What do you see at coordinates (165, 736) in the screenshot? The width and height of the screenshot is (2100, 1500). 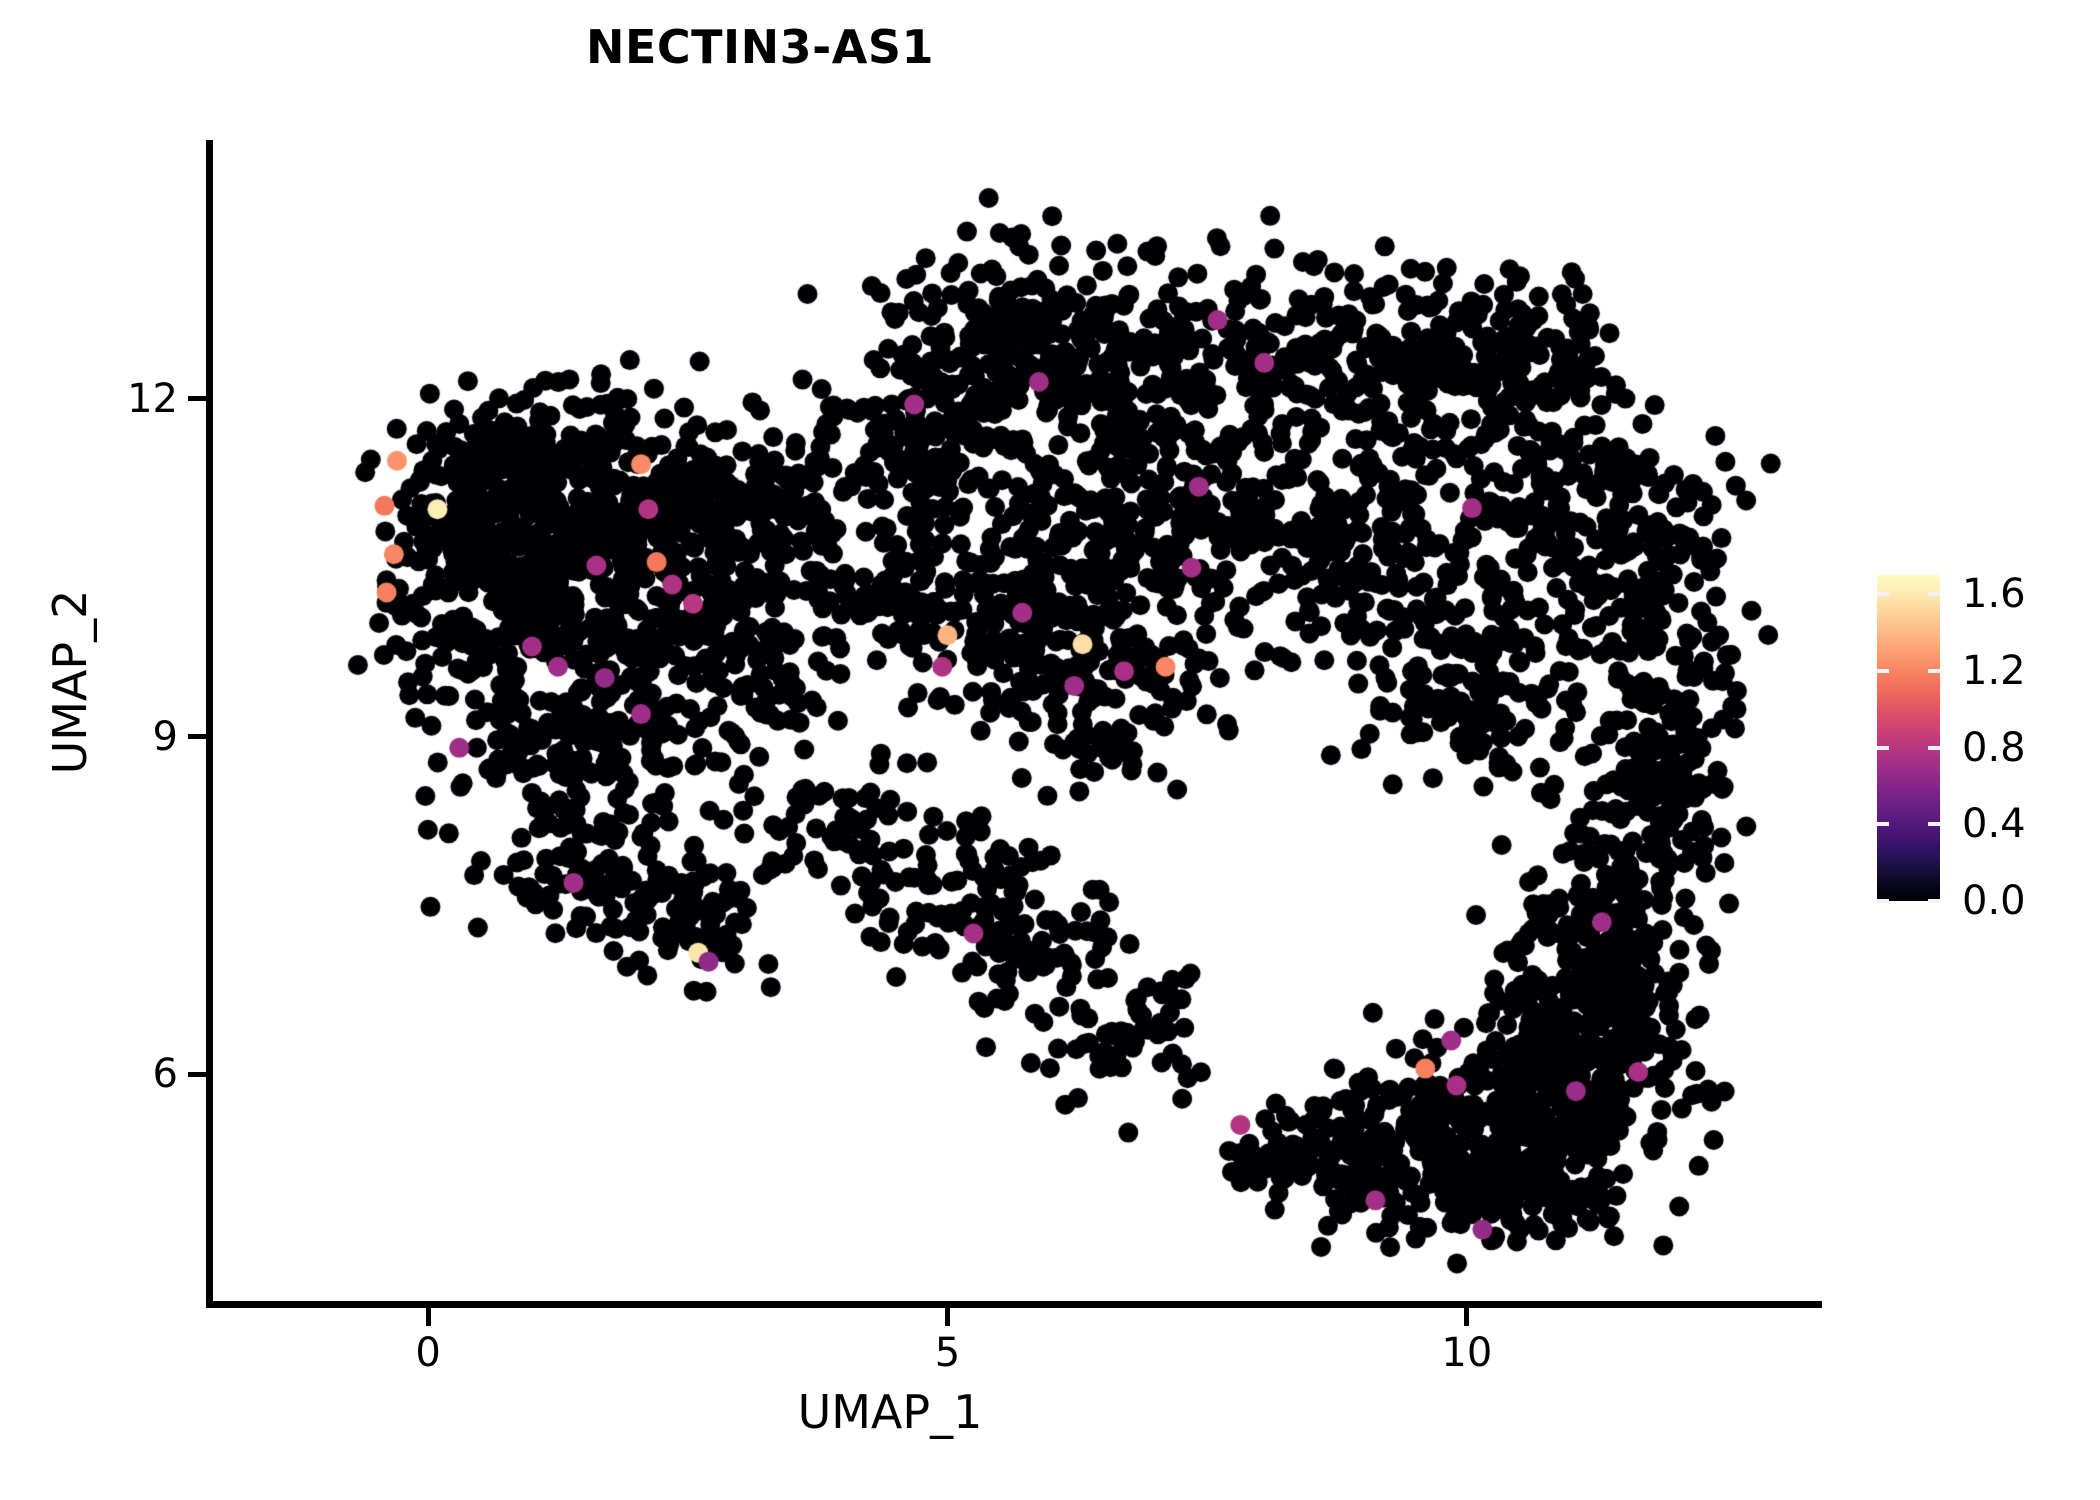 I see `y-tick-label: 9` at bounding box center [165, 736].